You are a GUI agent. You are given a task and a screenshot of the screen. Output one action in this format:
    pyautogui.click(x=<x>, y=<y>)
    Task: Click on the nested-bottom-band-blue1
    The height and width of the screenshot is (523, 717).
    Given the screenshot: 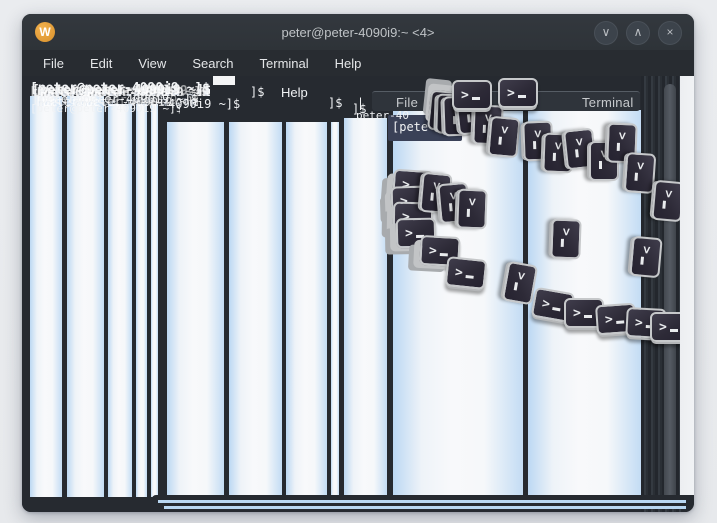 What is the action you would take?
    pyautogui.click(x=422, y=501)
    